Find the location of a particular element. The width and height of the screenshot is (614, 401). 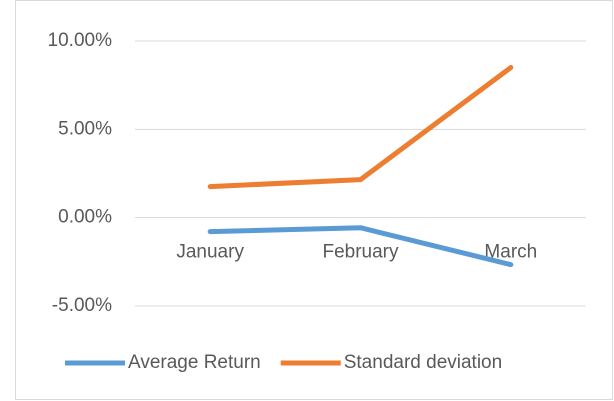

legend-label: Standard deviation is located at coordinates (423, 362).